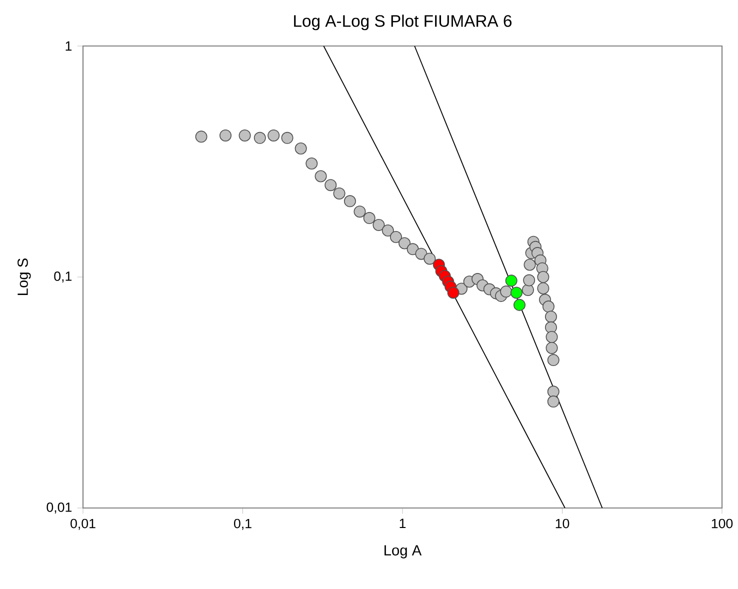  I want to click on x-tick-label: 0,1, so click(243, 524).